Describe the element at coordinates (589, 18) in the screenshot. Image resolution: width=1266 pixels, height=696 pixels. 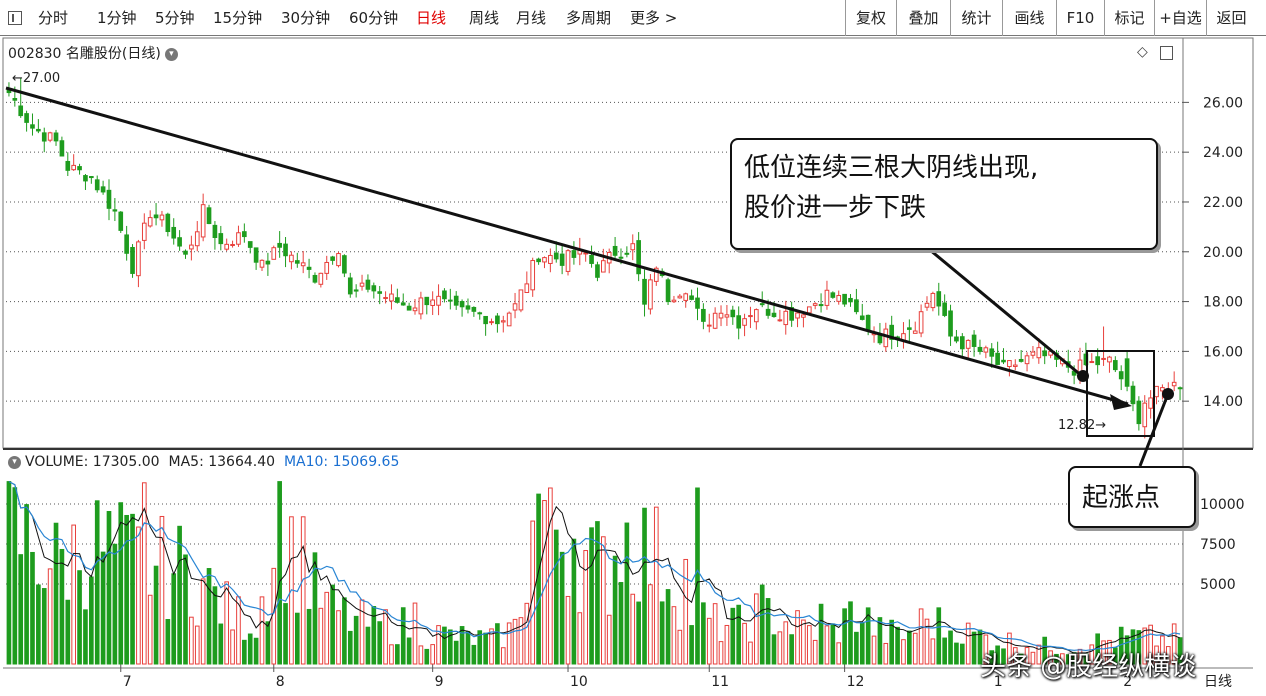
I see `period-tab-9: 多周期` at that location.